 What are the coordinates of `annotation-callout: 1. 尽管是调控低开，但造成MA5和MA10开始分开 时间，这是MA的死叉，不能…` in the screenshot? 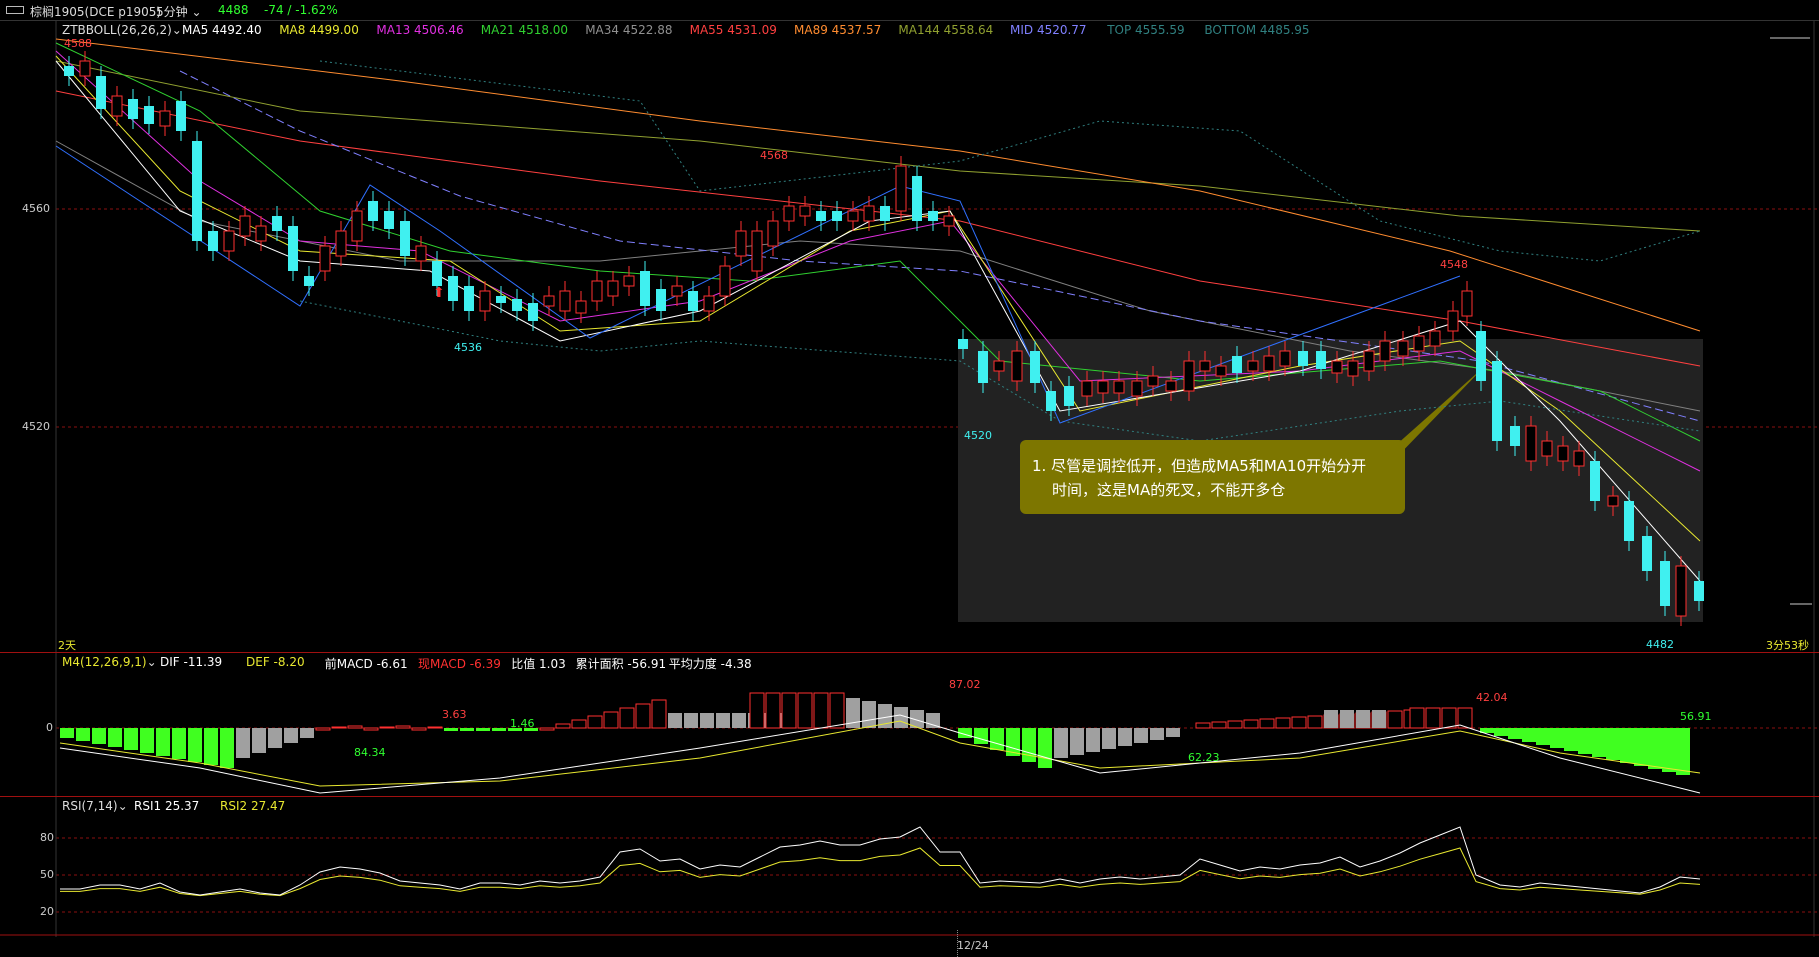 It's located at (1212, 477).